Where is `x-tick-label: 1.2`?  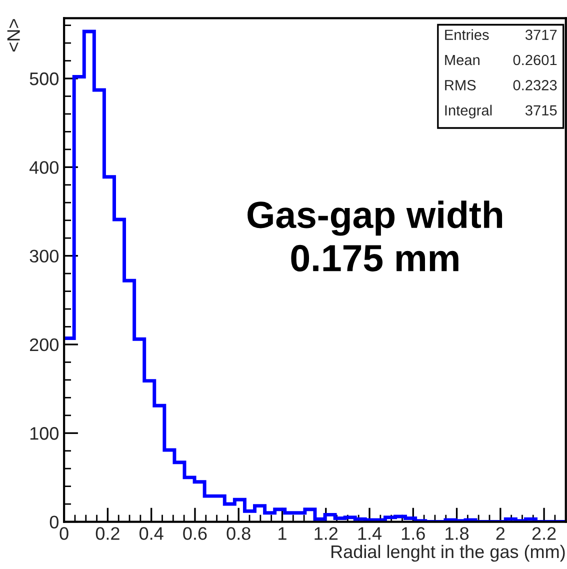
x-tick-label: 1.2 is located at coordinates (326, 533).